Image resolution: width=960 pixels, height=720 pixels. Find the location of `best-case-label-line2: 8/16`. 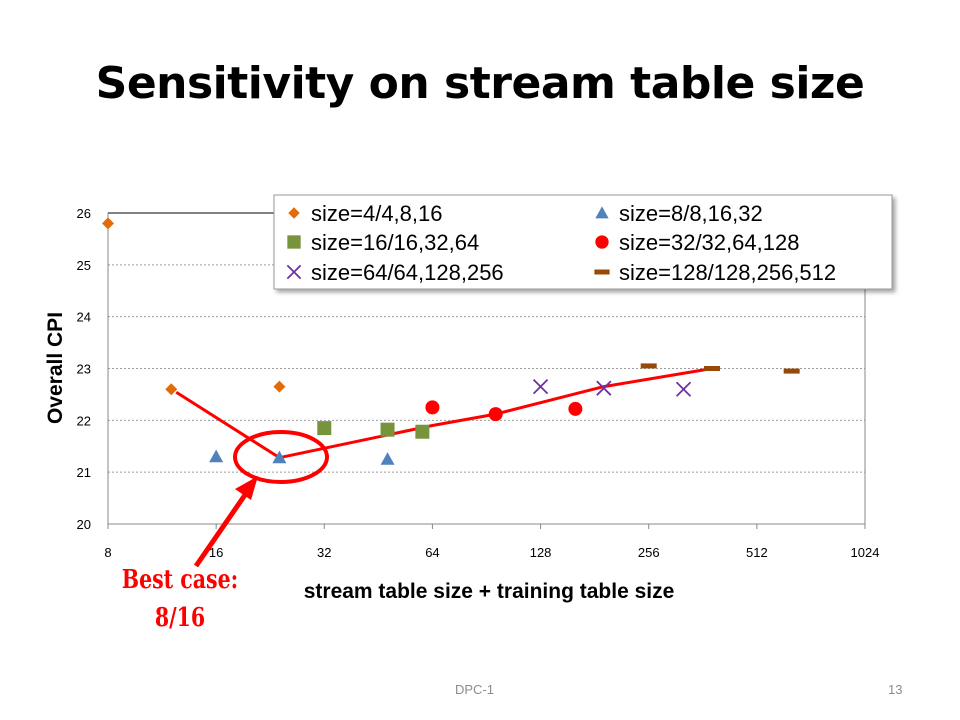

best-case-label-line2: 8/16 is located at coordinates (180, 616).